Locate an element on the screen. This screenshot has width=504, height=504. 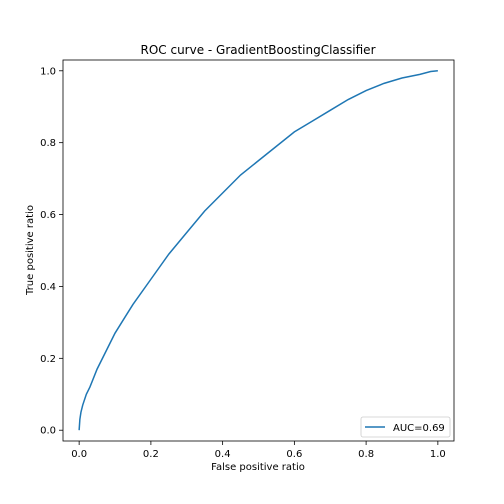
y-tick-label: 0.0 is located at coordinates (48, 431).